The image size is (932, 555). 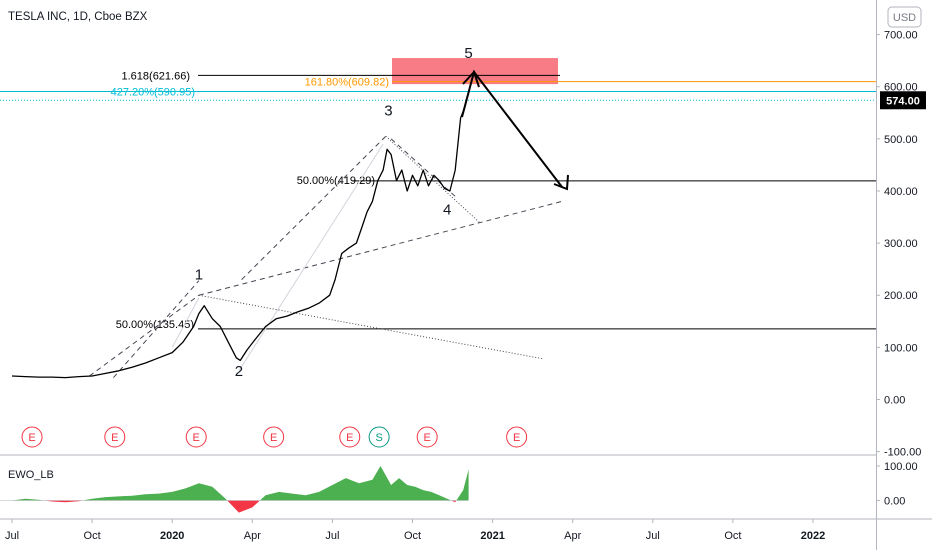 I want to click on symbol-title: TESLA INC, 1D, Cboe BZX, so click(x=78, y=17).